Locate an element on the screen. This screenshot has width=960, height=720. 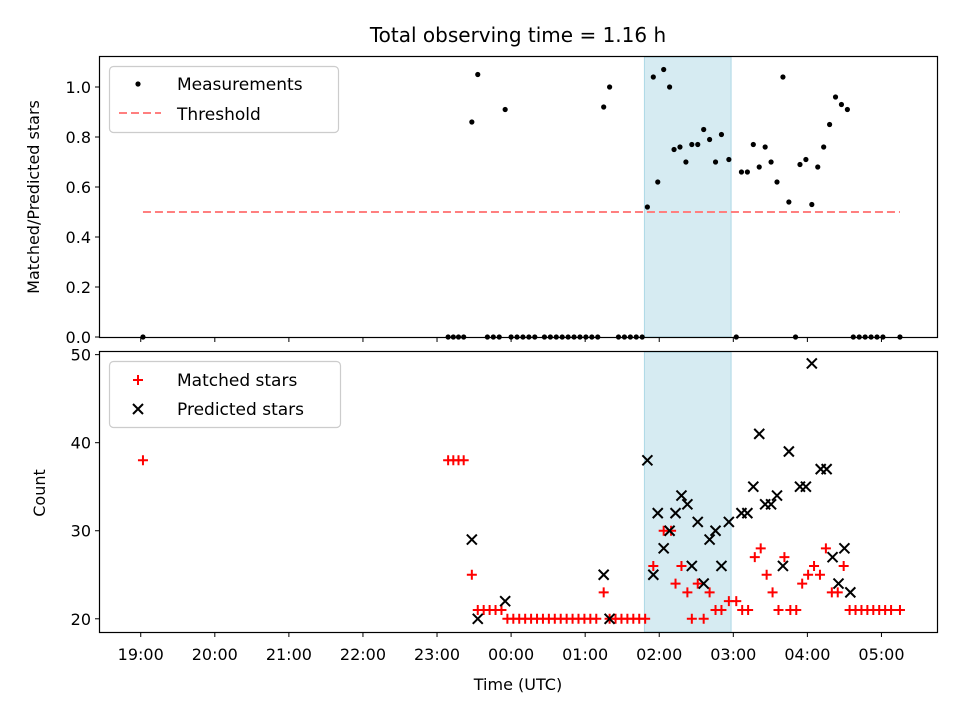
legend-measurements-marker is located at coordinates (138, 84).